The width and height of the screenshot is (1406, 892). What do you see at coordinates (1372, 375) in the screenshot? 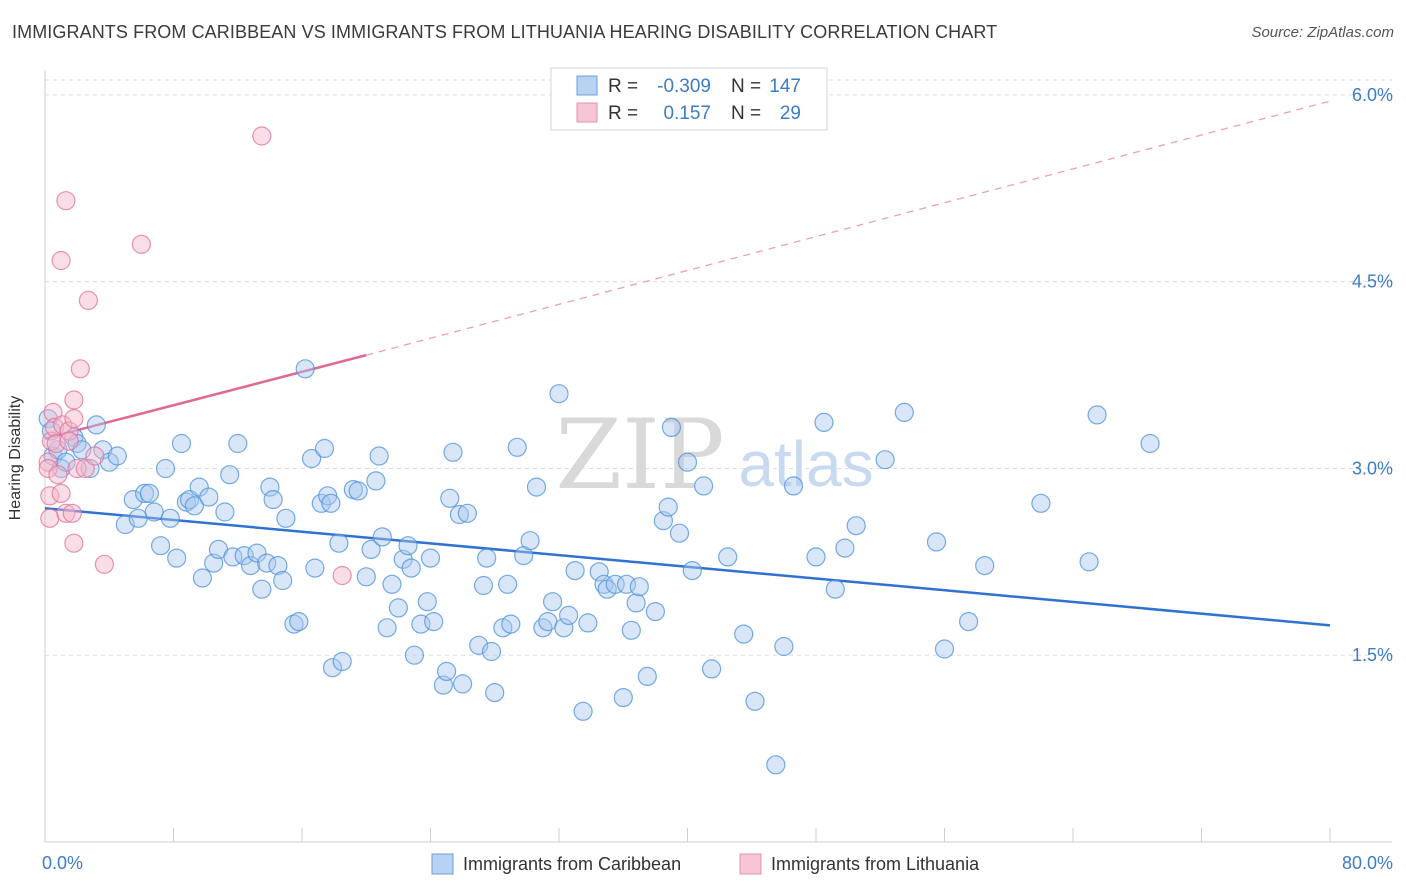
I see `y-tick-labels: 1.5% 3.0% 4.5% 6.0%` at bounding box center [1372, 375].